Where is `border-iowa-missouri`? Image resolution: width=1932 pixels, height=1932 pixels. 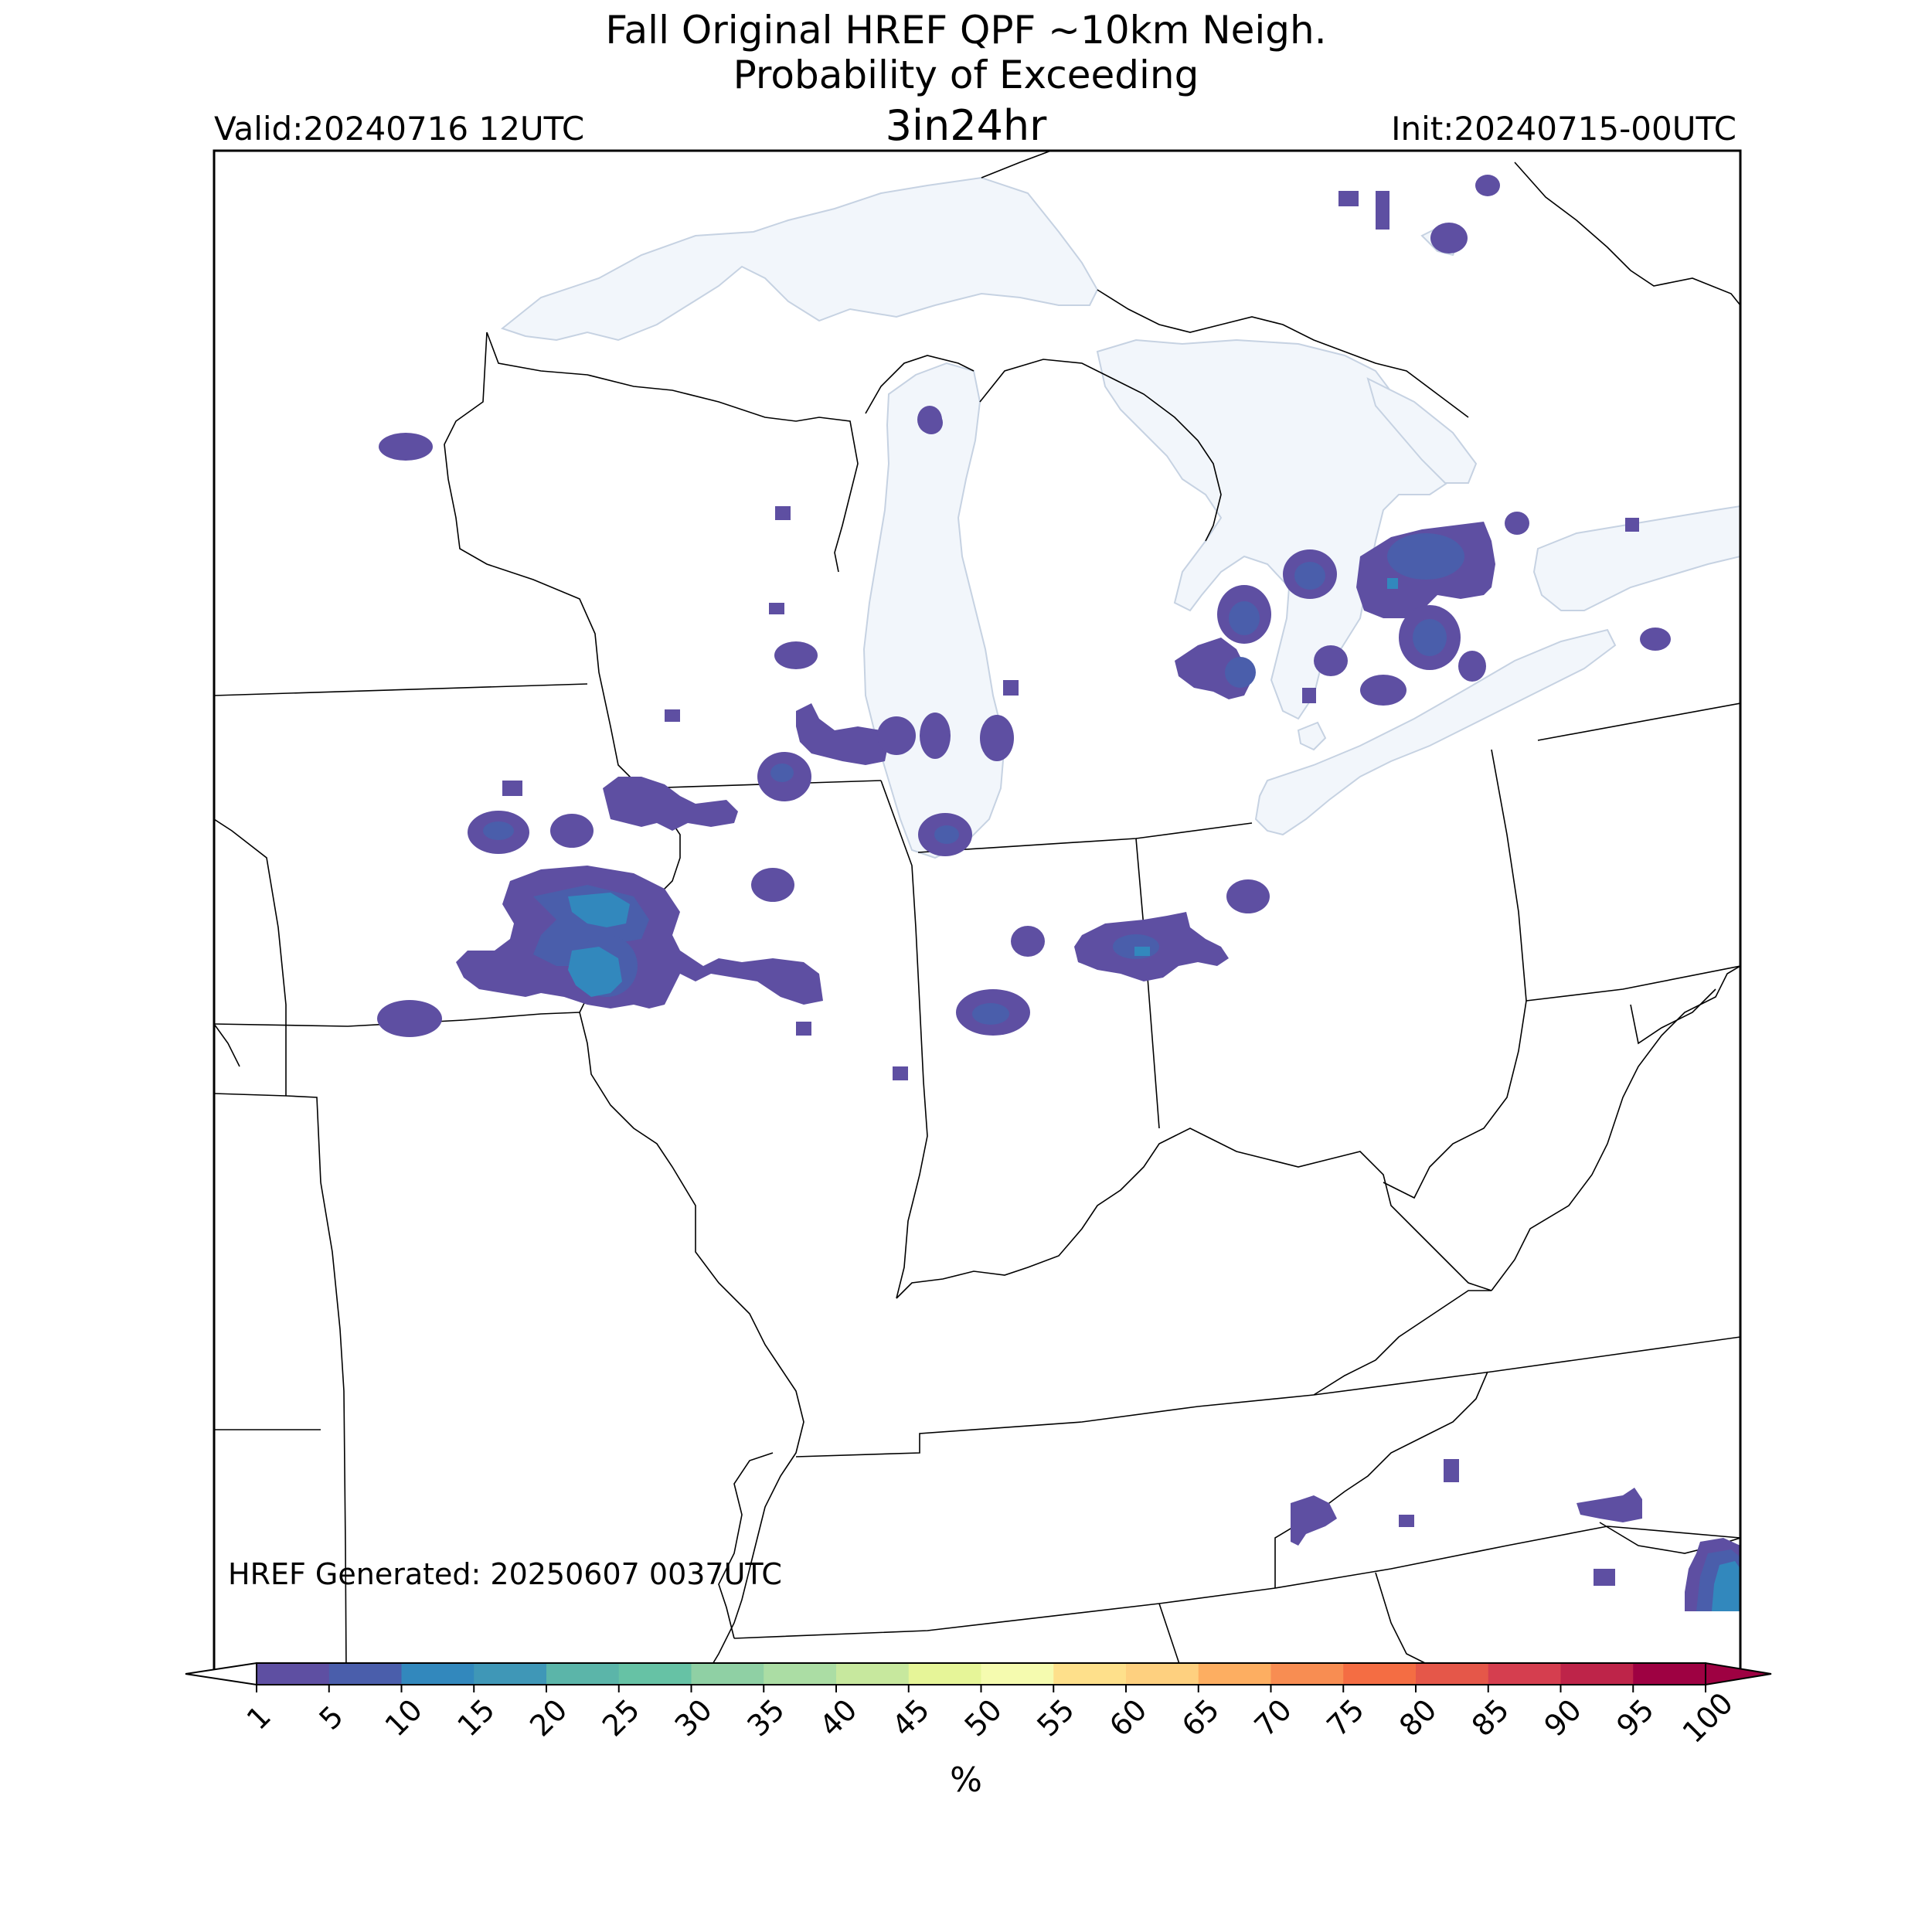
border-iowa-missouri is located at coordinates (397, 1020).